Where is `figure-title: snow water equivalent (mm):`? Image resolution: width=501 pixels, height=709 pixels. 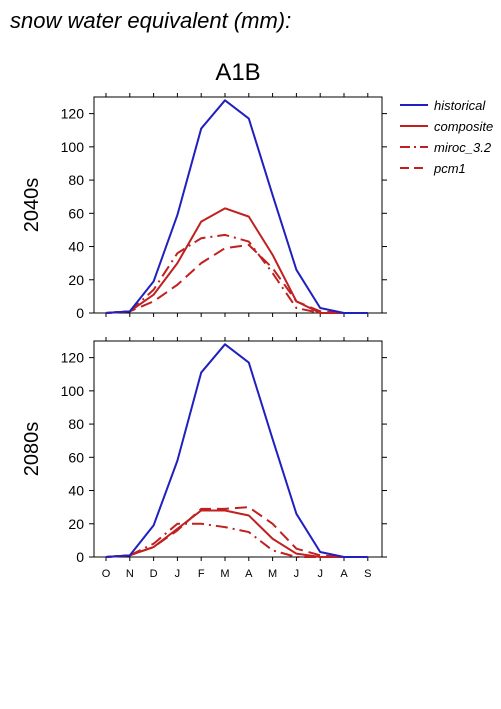 figure-title: snow water equivalent (mm): is located at coordinates (150, 20).